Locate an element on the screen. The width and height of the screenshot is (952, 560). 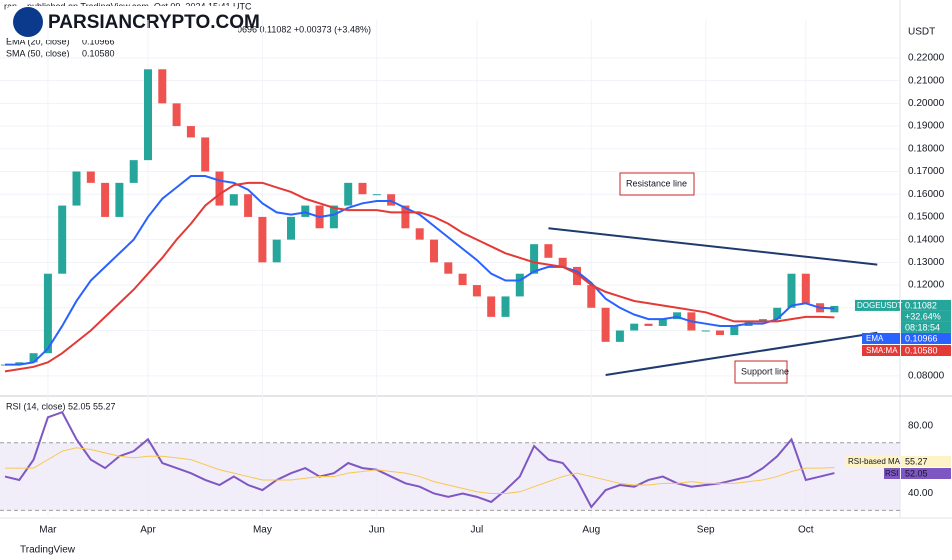
price-label: 0.11082 is located at coordinates (921, 305).